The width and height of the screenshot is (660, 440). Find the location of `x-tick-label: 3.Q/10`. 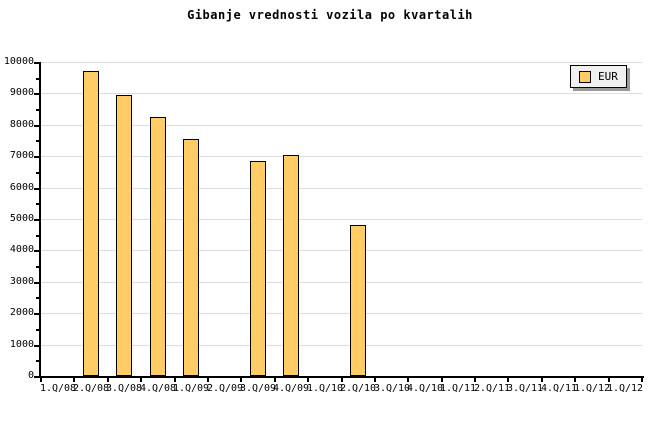

x-tick-label: 3.Q/10 is located at coordinates (392, 388).